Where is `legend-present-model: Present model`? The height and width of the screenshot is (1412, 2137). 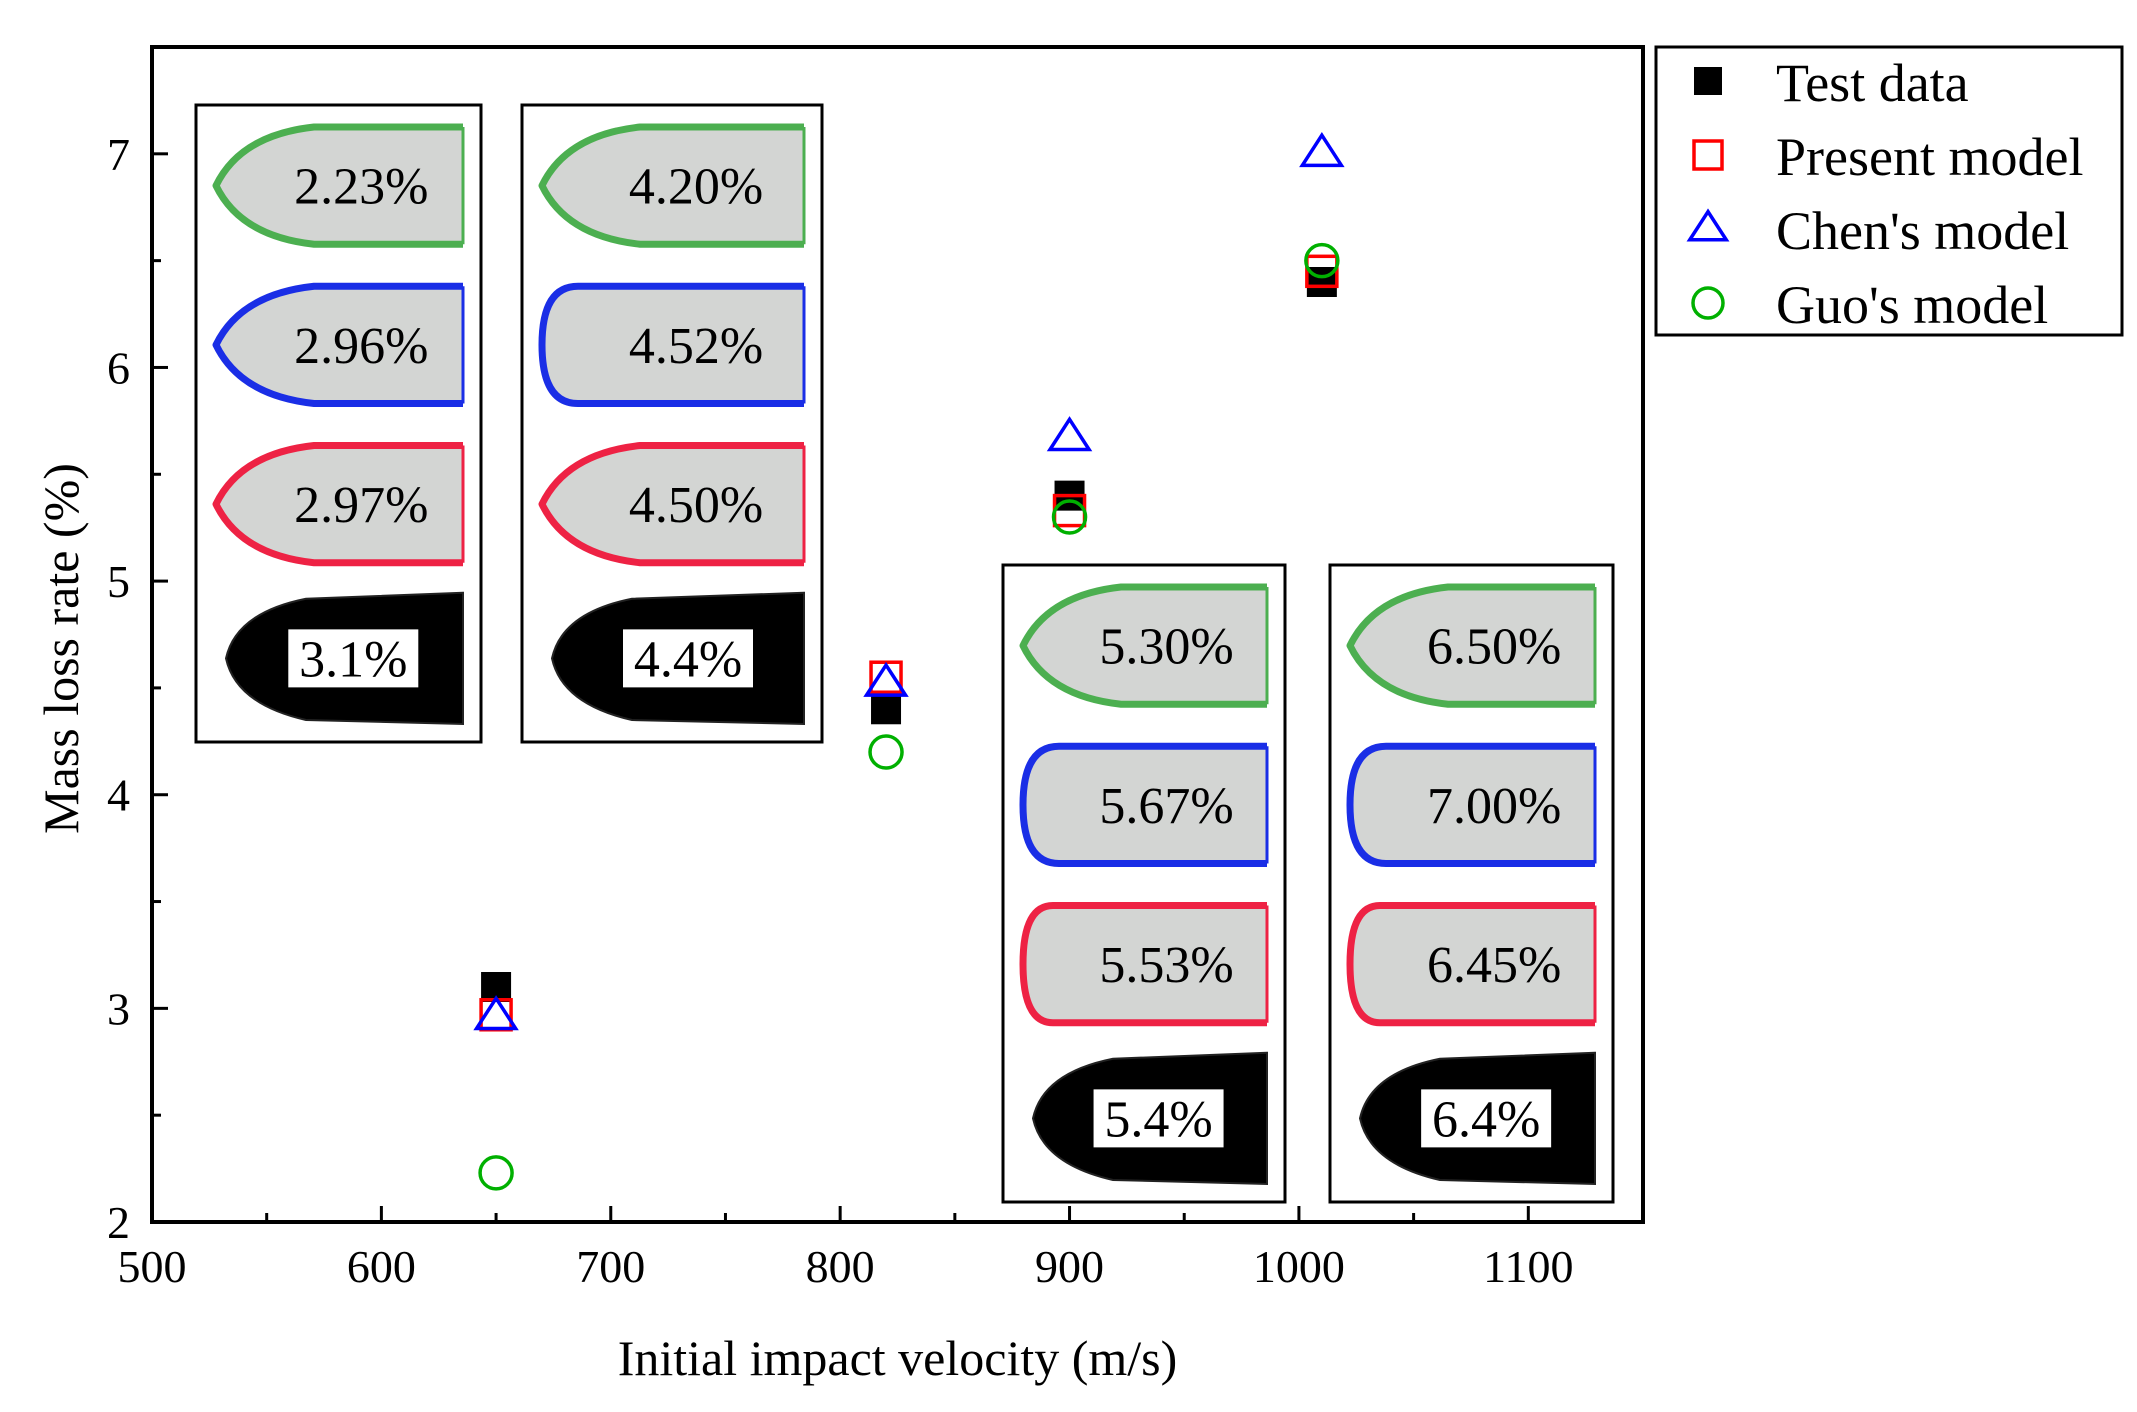
legend-present-model: Present model is located at coordinates (1887, 157).